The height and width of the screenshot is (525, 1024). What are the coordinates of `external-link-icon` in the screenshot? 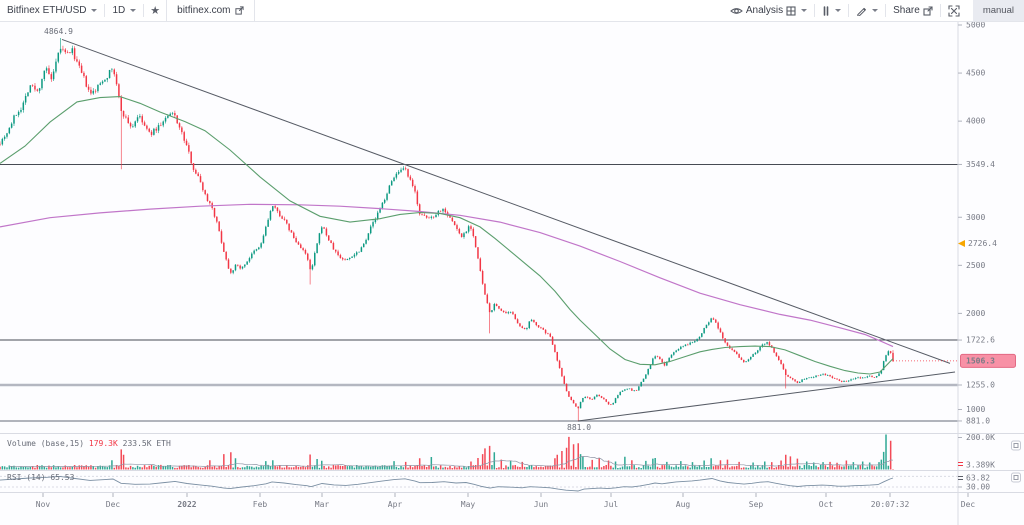 It's located at (239, 10).